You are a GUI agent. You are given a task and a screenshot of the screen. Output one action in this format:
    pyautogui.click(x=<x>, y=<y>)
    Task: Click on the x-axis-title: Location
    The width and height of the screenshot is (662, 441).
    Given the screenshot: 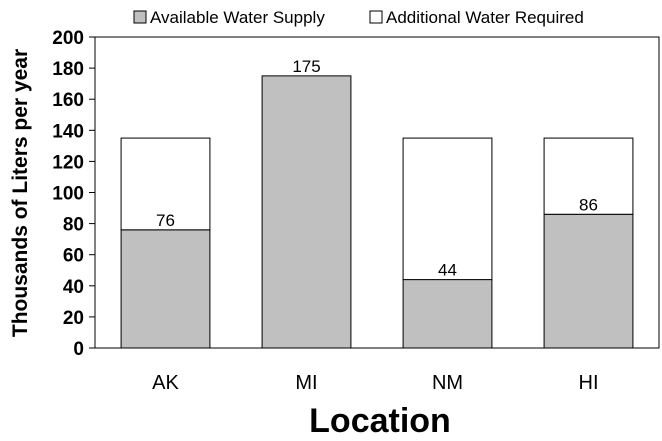 What is the action you would take?
    pyautogui.click(x=380, y=421)
    